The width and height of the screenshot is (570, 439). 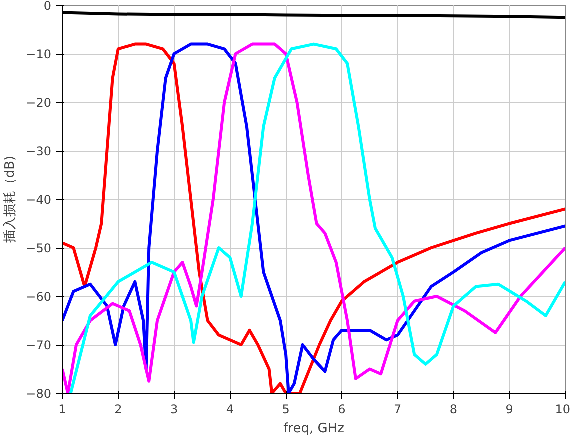 What do you see at coordinates (39, 55) in the screenshot?
I see `y-tick-label: −10` at bounding box center [39, 55].